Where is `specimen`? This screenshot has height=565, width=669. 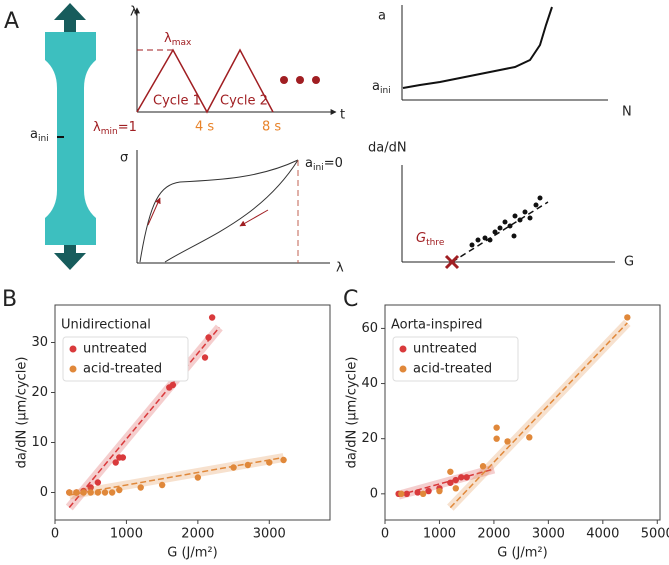
specimen is located at coordinates (70, 138).